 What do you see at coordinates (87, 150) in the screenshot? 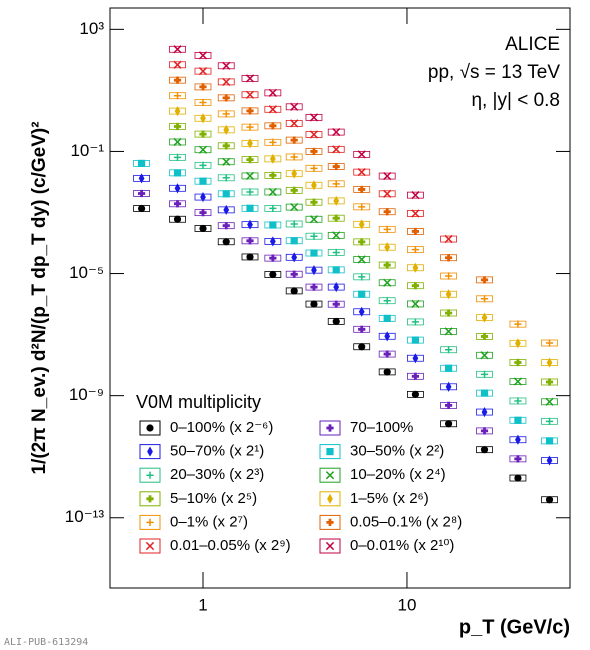
I see `y-tick-label: 10⁻¹` at bounding box center [87, 150].